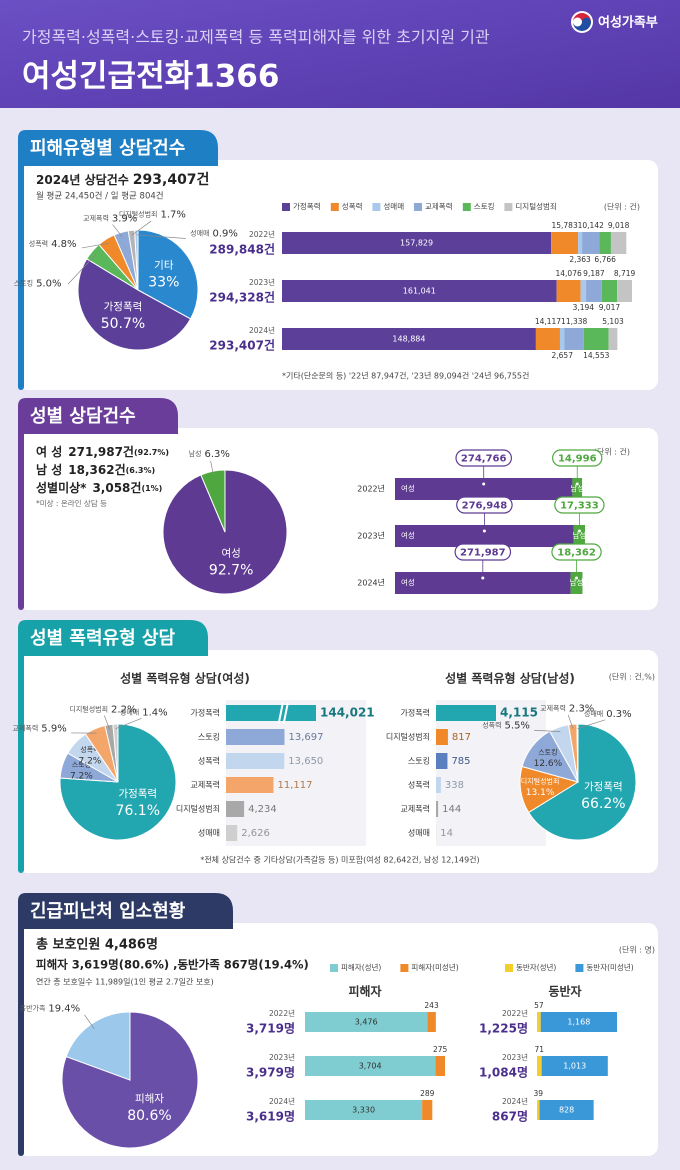 This screenshot has height=1170, width=680. Describe the element at coordinates (564, 225) in the screenshot. I see `value-label: 15,783` at that location.